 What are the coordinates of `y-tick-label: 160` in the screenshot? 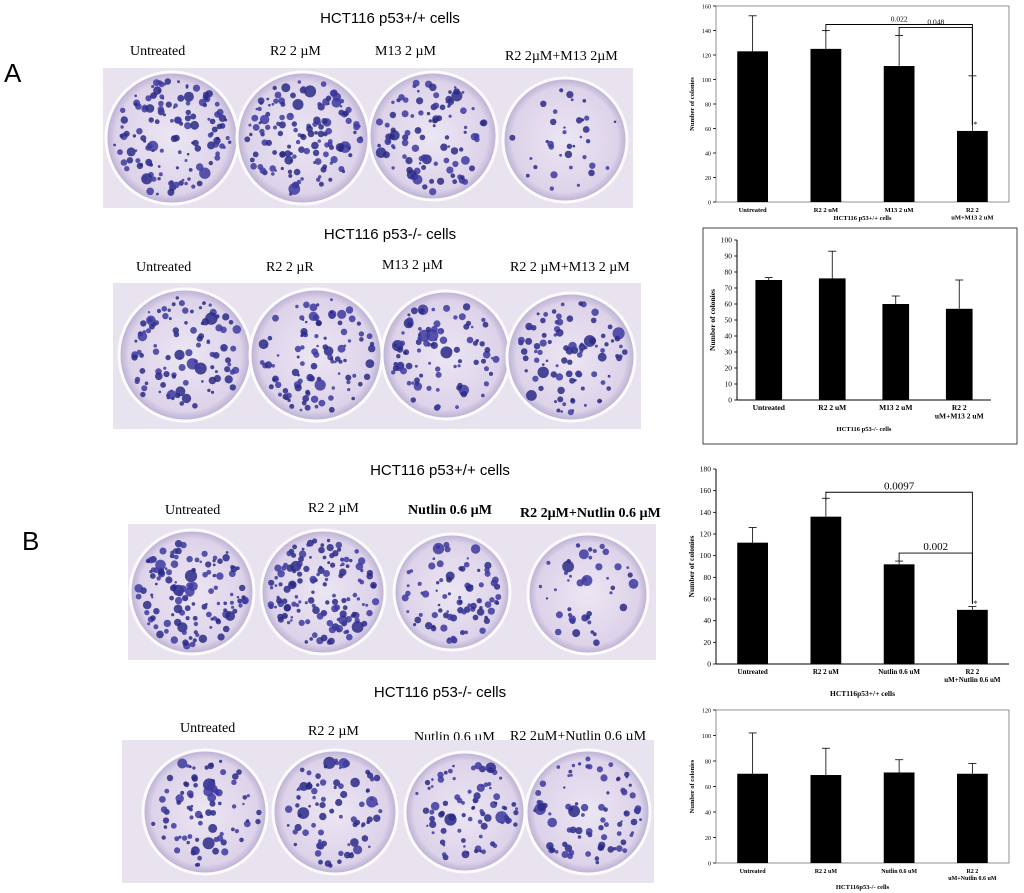 It's located at (706, 8).